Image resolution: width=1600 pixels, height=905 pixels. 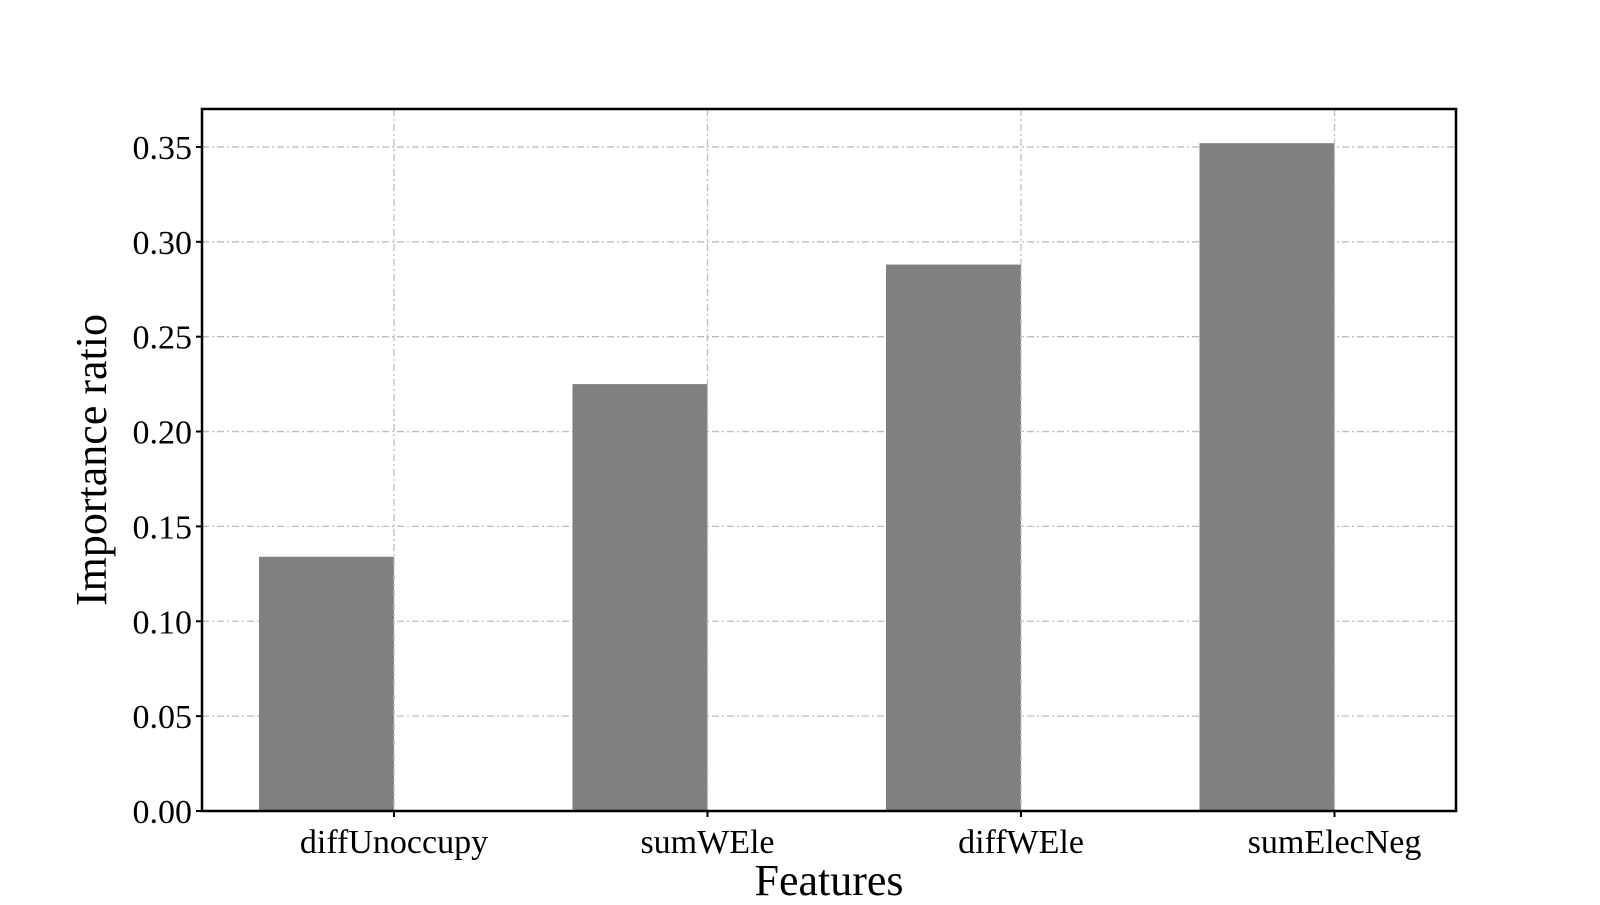 What do you see at coordinates (1335, 842) in the screenshot?
I see `x-tick-label: sumElecNeg` at bounding box center [1335, 842].